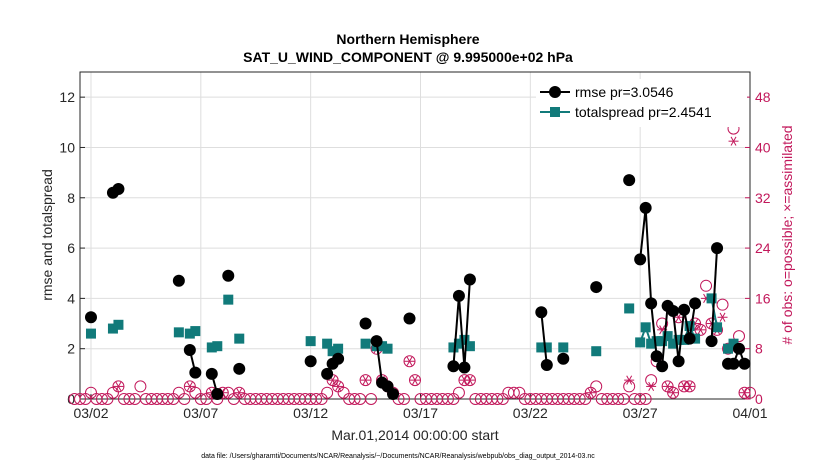 The width and height of the screenshot is (830, 470). I want to click on y2-tick-label: 8, so click(759, 349).